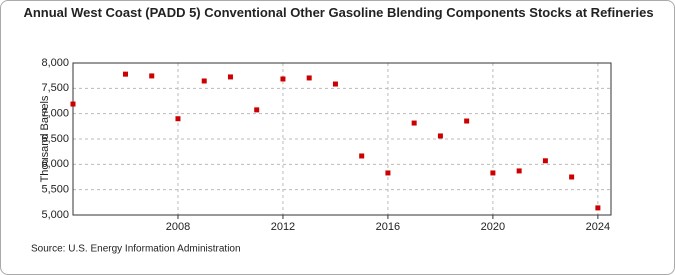 This screenshot has width=675, height=275. I want to click on y-tick-label: 7,000, so click(55, 114).